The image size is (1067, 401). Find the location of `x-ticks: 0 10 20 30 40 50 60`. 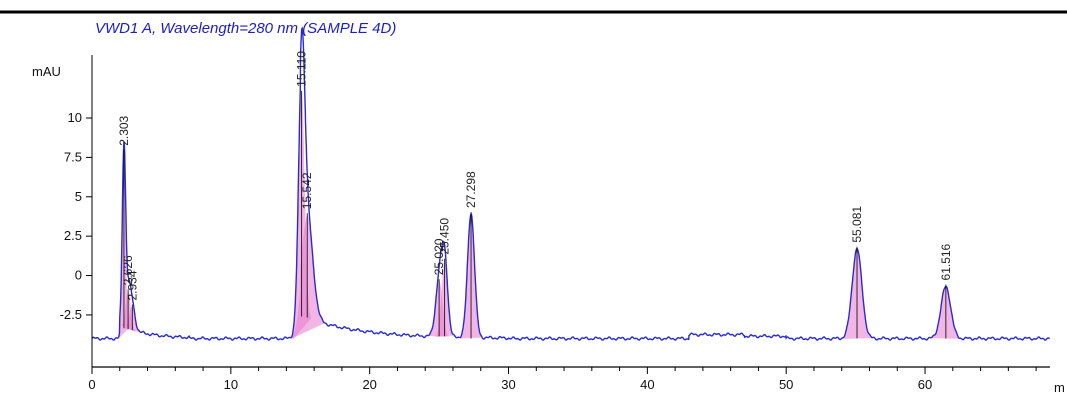

x-ticks: 0 10 20 30 40 50 60 is located at coordinates (562, 379).